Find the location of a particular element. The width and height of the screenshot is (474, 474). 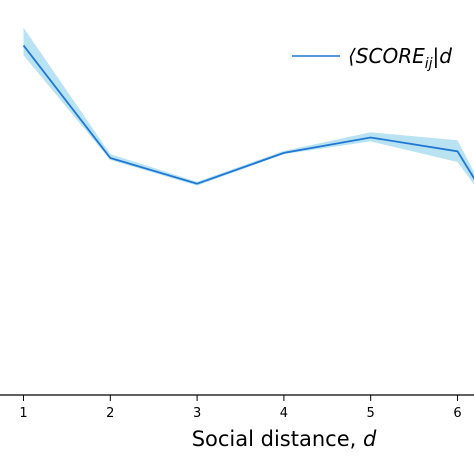

x-tick-label: 3 is located at coordinates (197, 413).